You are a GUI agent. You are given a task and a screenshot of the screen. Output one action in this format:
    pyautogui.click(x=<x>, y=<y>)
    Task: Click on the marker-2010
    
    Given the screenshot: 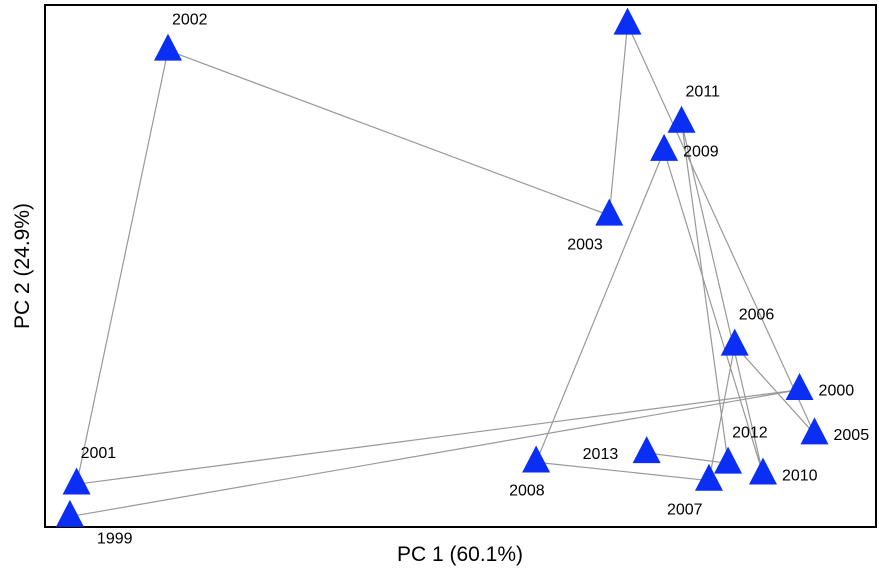 What is the action you would take?
    pyautogui.click(x=762, y=471)
    